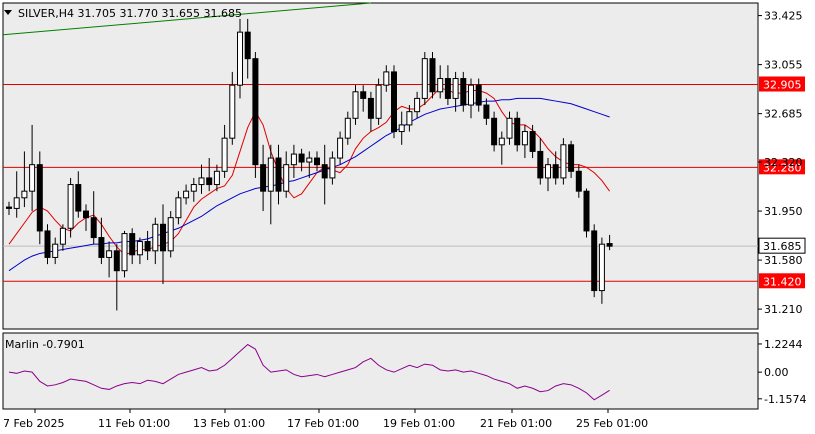 This screenshot has width=815, height=434. Describe the element at coordinates (8, 12) in the screenshot. I see `dropdown-triangle-icon` at that location.